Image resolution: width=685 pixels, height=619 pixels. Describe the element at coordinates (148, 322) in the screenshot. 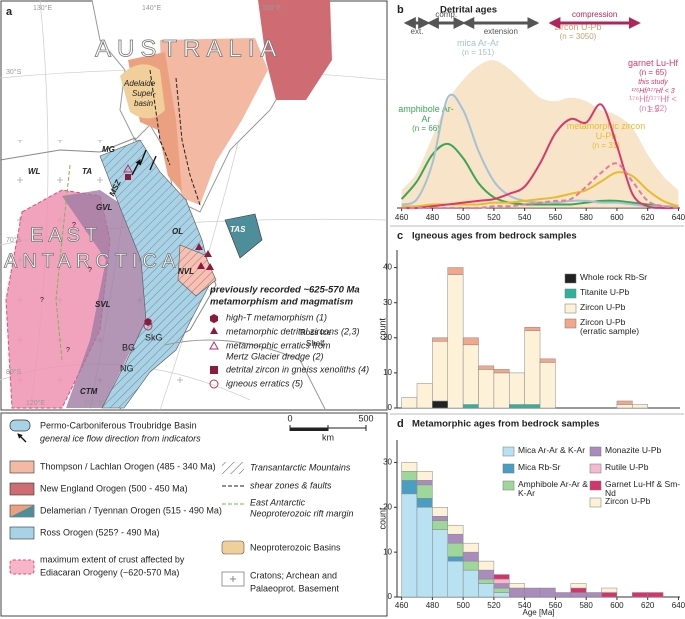

I see `high-t-symbol` at that location.